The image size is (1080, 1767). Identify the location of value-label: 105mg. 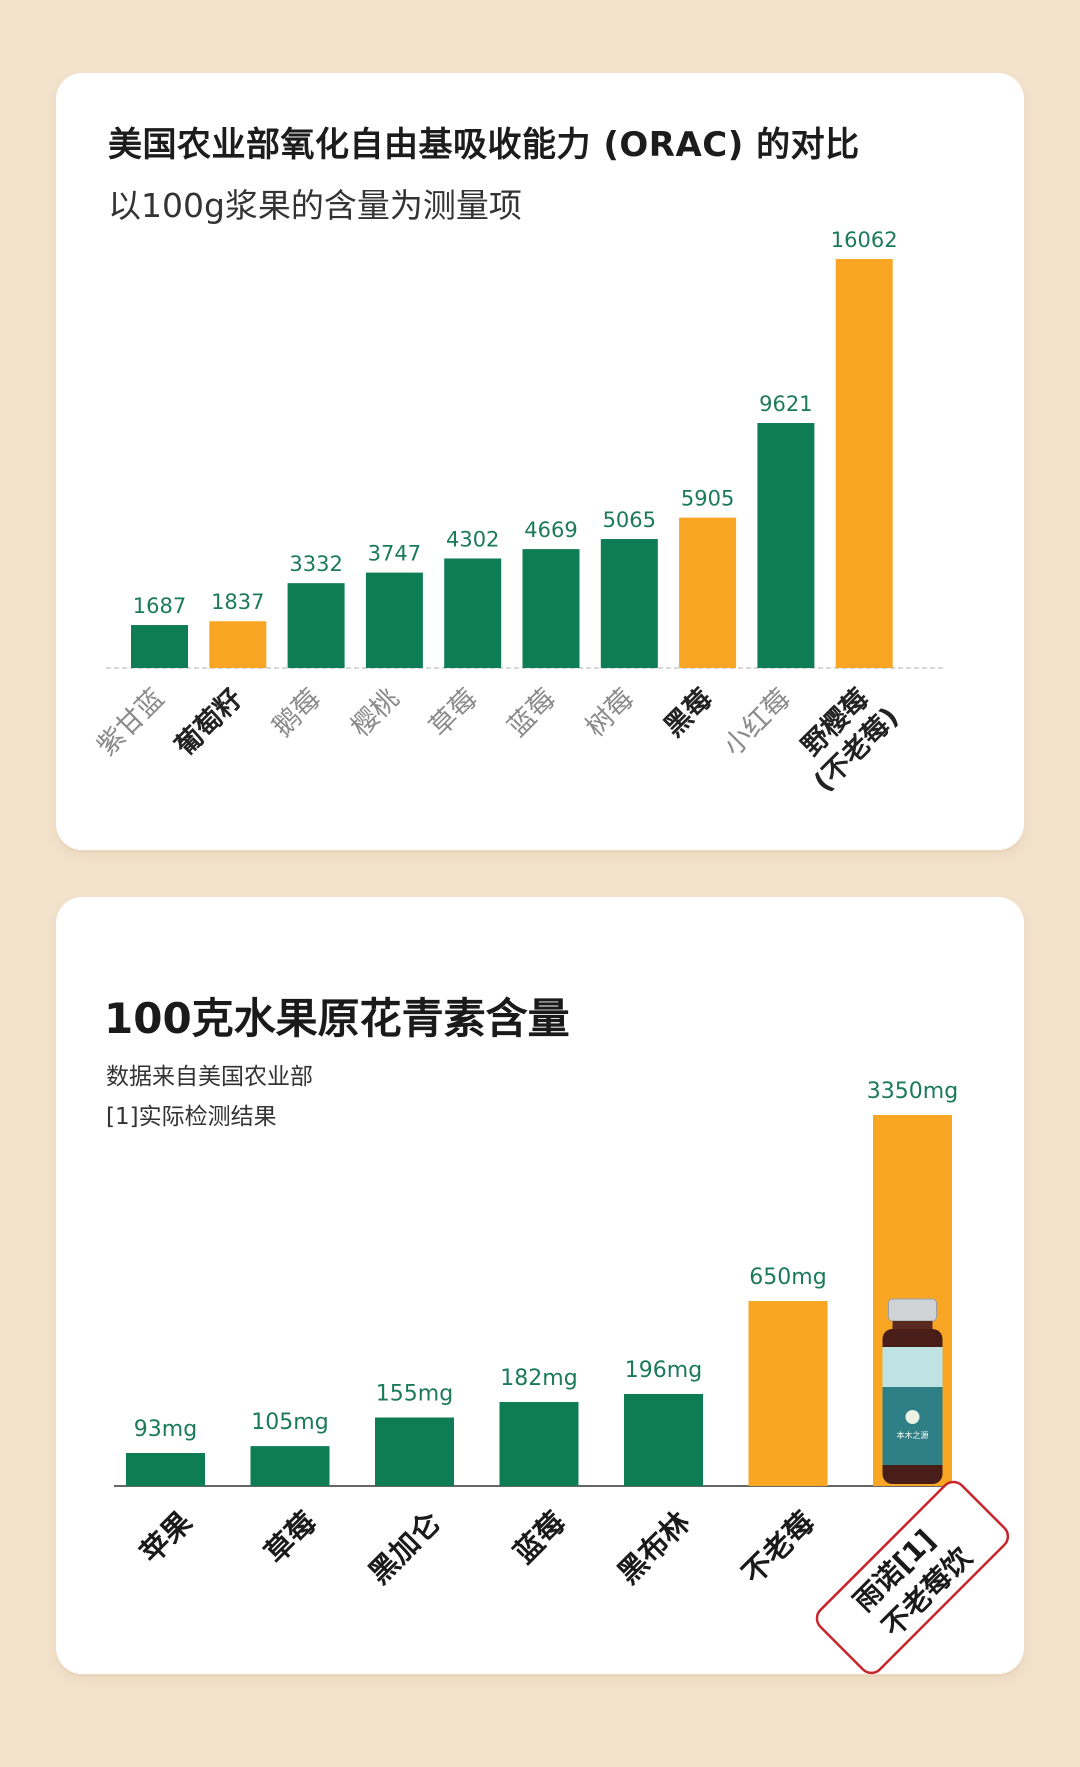
(289, 1422).